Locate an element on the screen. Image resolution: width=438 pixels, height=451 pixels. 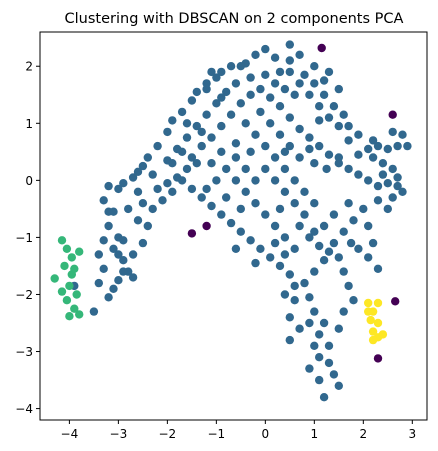
x-tick-label: 0 is located at coordinates (266, 434).